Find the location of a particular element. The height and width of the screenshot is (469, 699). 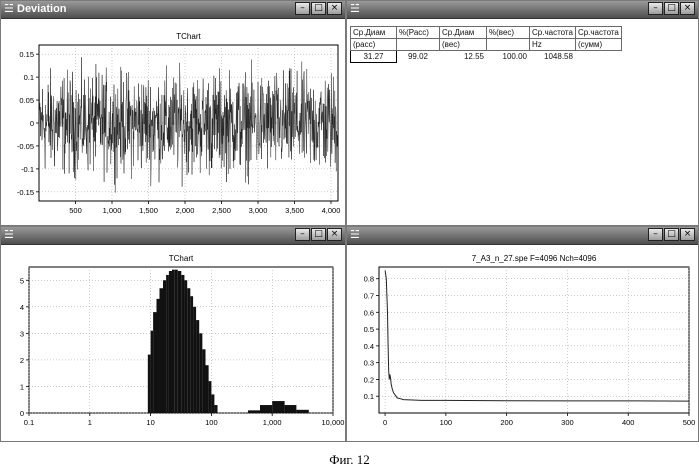

x-tick-label: 0 is located at coordinates (385, 422).